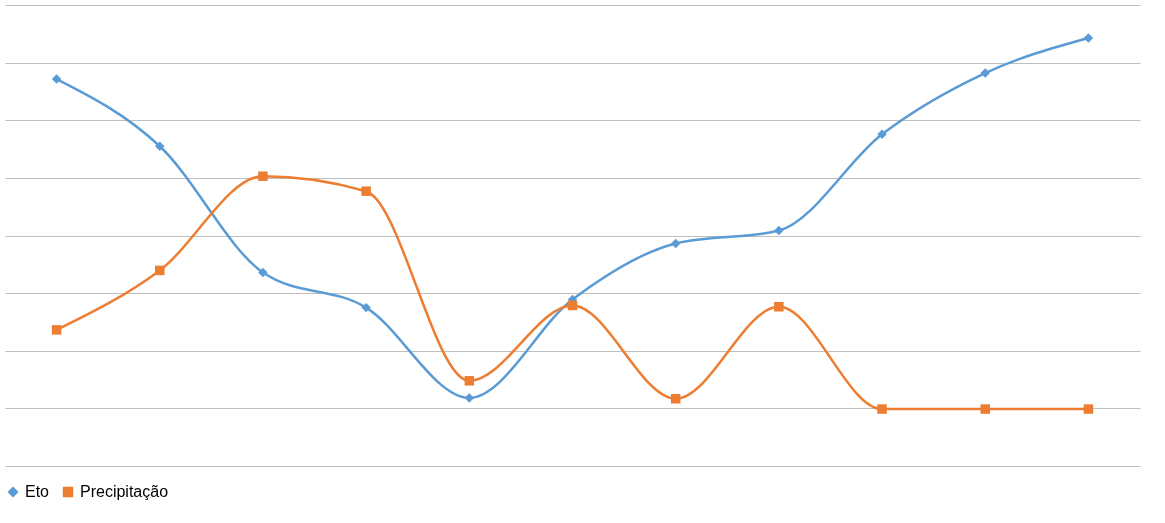 The image size is (1165, 523). Describe the element at coordinates (124, 491) in the screenshot. I see `legend-label: Precipitação` at that location.